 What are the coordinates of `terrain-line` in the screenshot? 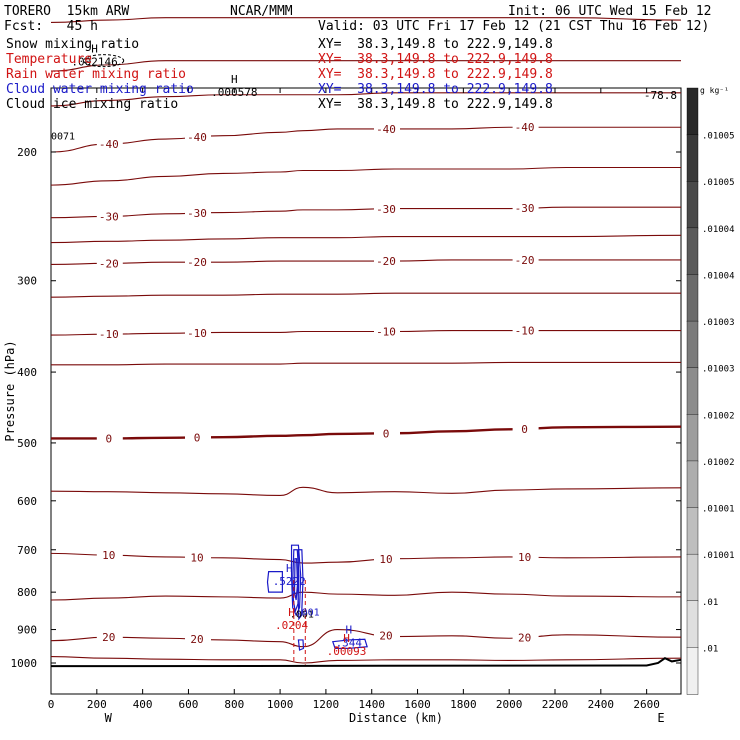 It's located at (366, 662).